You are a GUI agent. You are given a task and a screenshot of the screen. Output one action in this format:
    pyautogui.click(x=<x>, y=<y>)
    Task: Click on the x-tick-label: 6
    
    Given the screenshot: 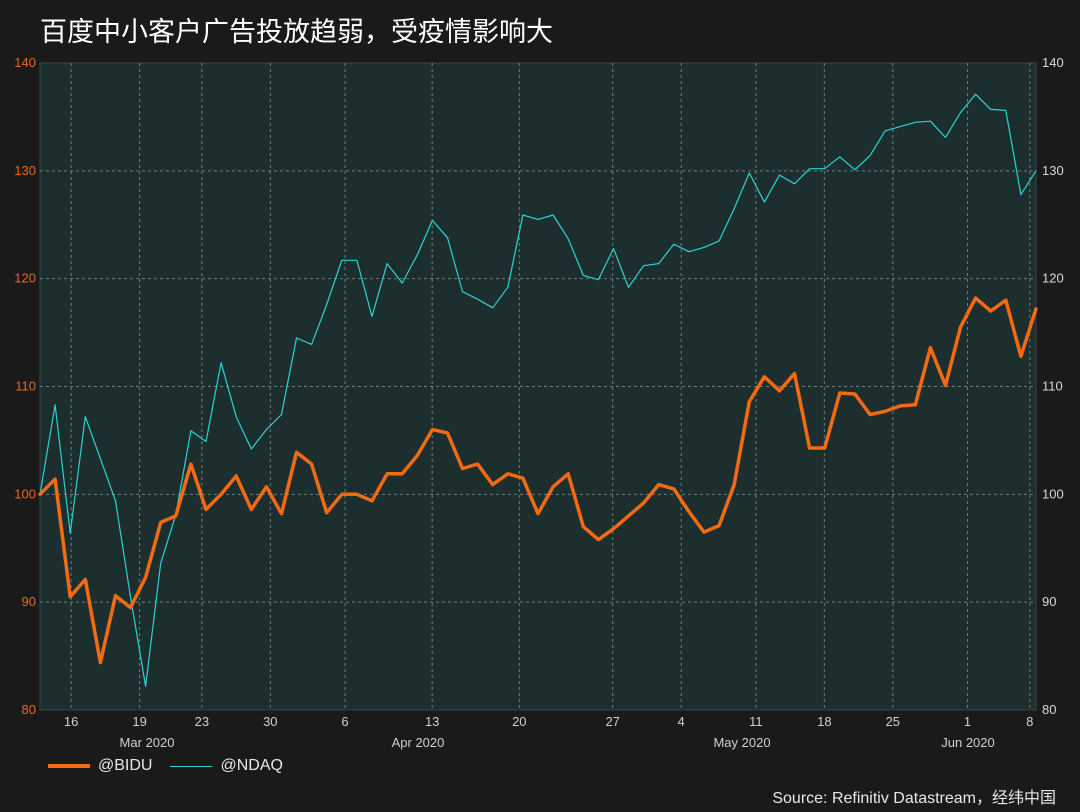 What is the action you would take?
    pyautogui.click(x=344, y=721)
    